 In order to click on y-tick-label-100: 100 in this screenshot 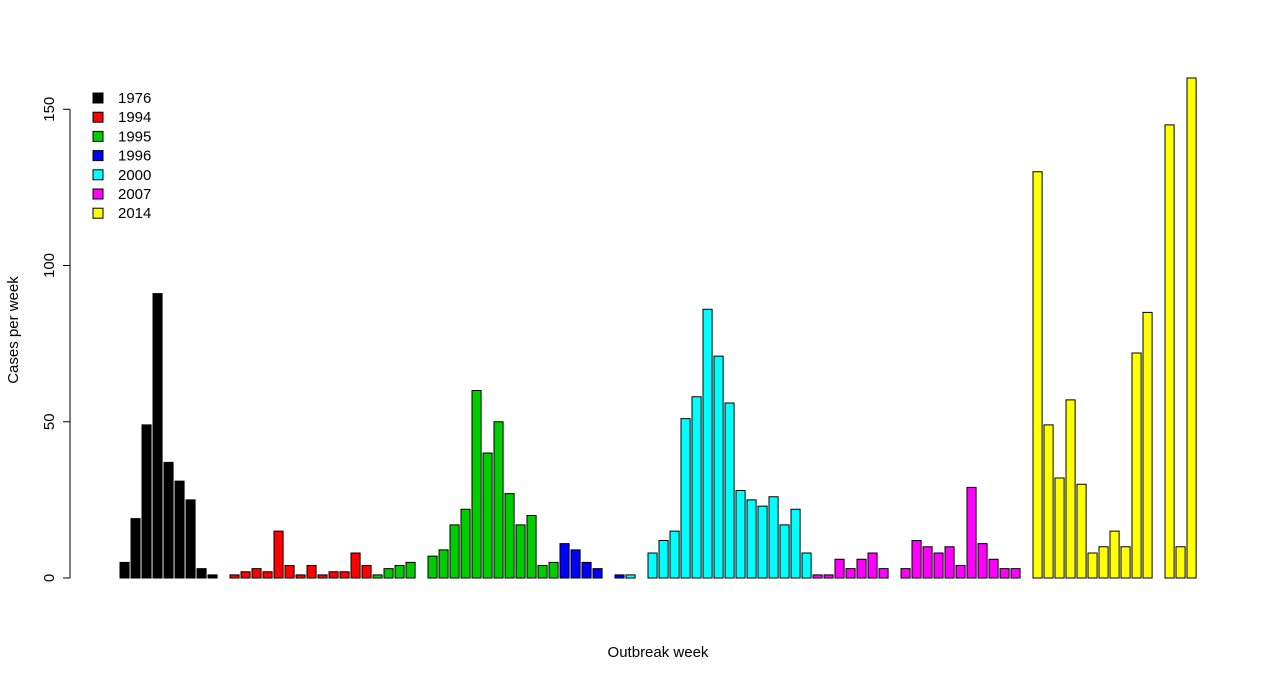, I will do `click(49, 265)`.